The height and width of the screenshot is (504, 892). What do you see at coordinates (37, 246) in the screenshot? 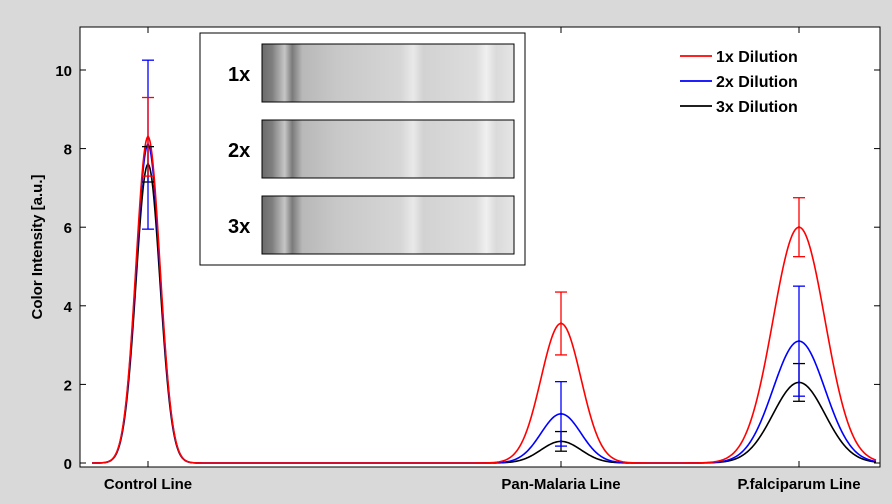
I see `y-axis-label: Color Intensity [a.u.]` at bounding box center [37, 246].